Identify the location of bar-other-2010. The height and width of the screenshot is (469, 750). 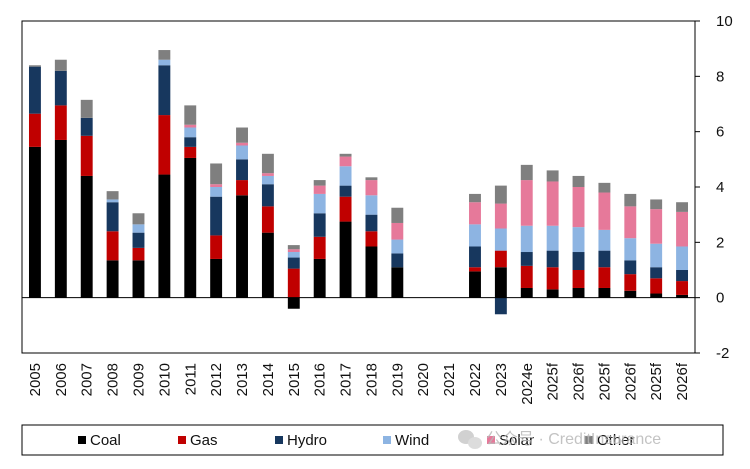
(164, 55).